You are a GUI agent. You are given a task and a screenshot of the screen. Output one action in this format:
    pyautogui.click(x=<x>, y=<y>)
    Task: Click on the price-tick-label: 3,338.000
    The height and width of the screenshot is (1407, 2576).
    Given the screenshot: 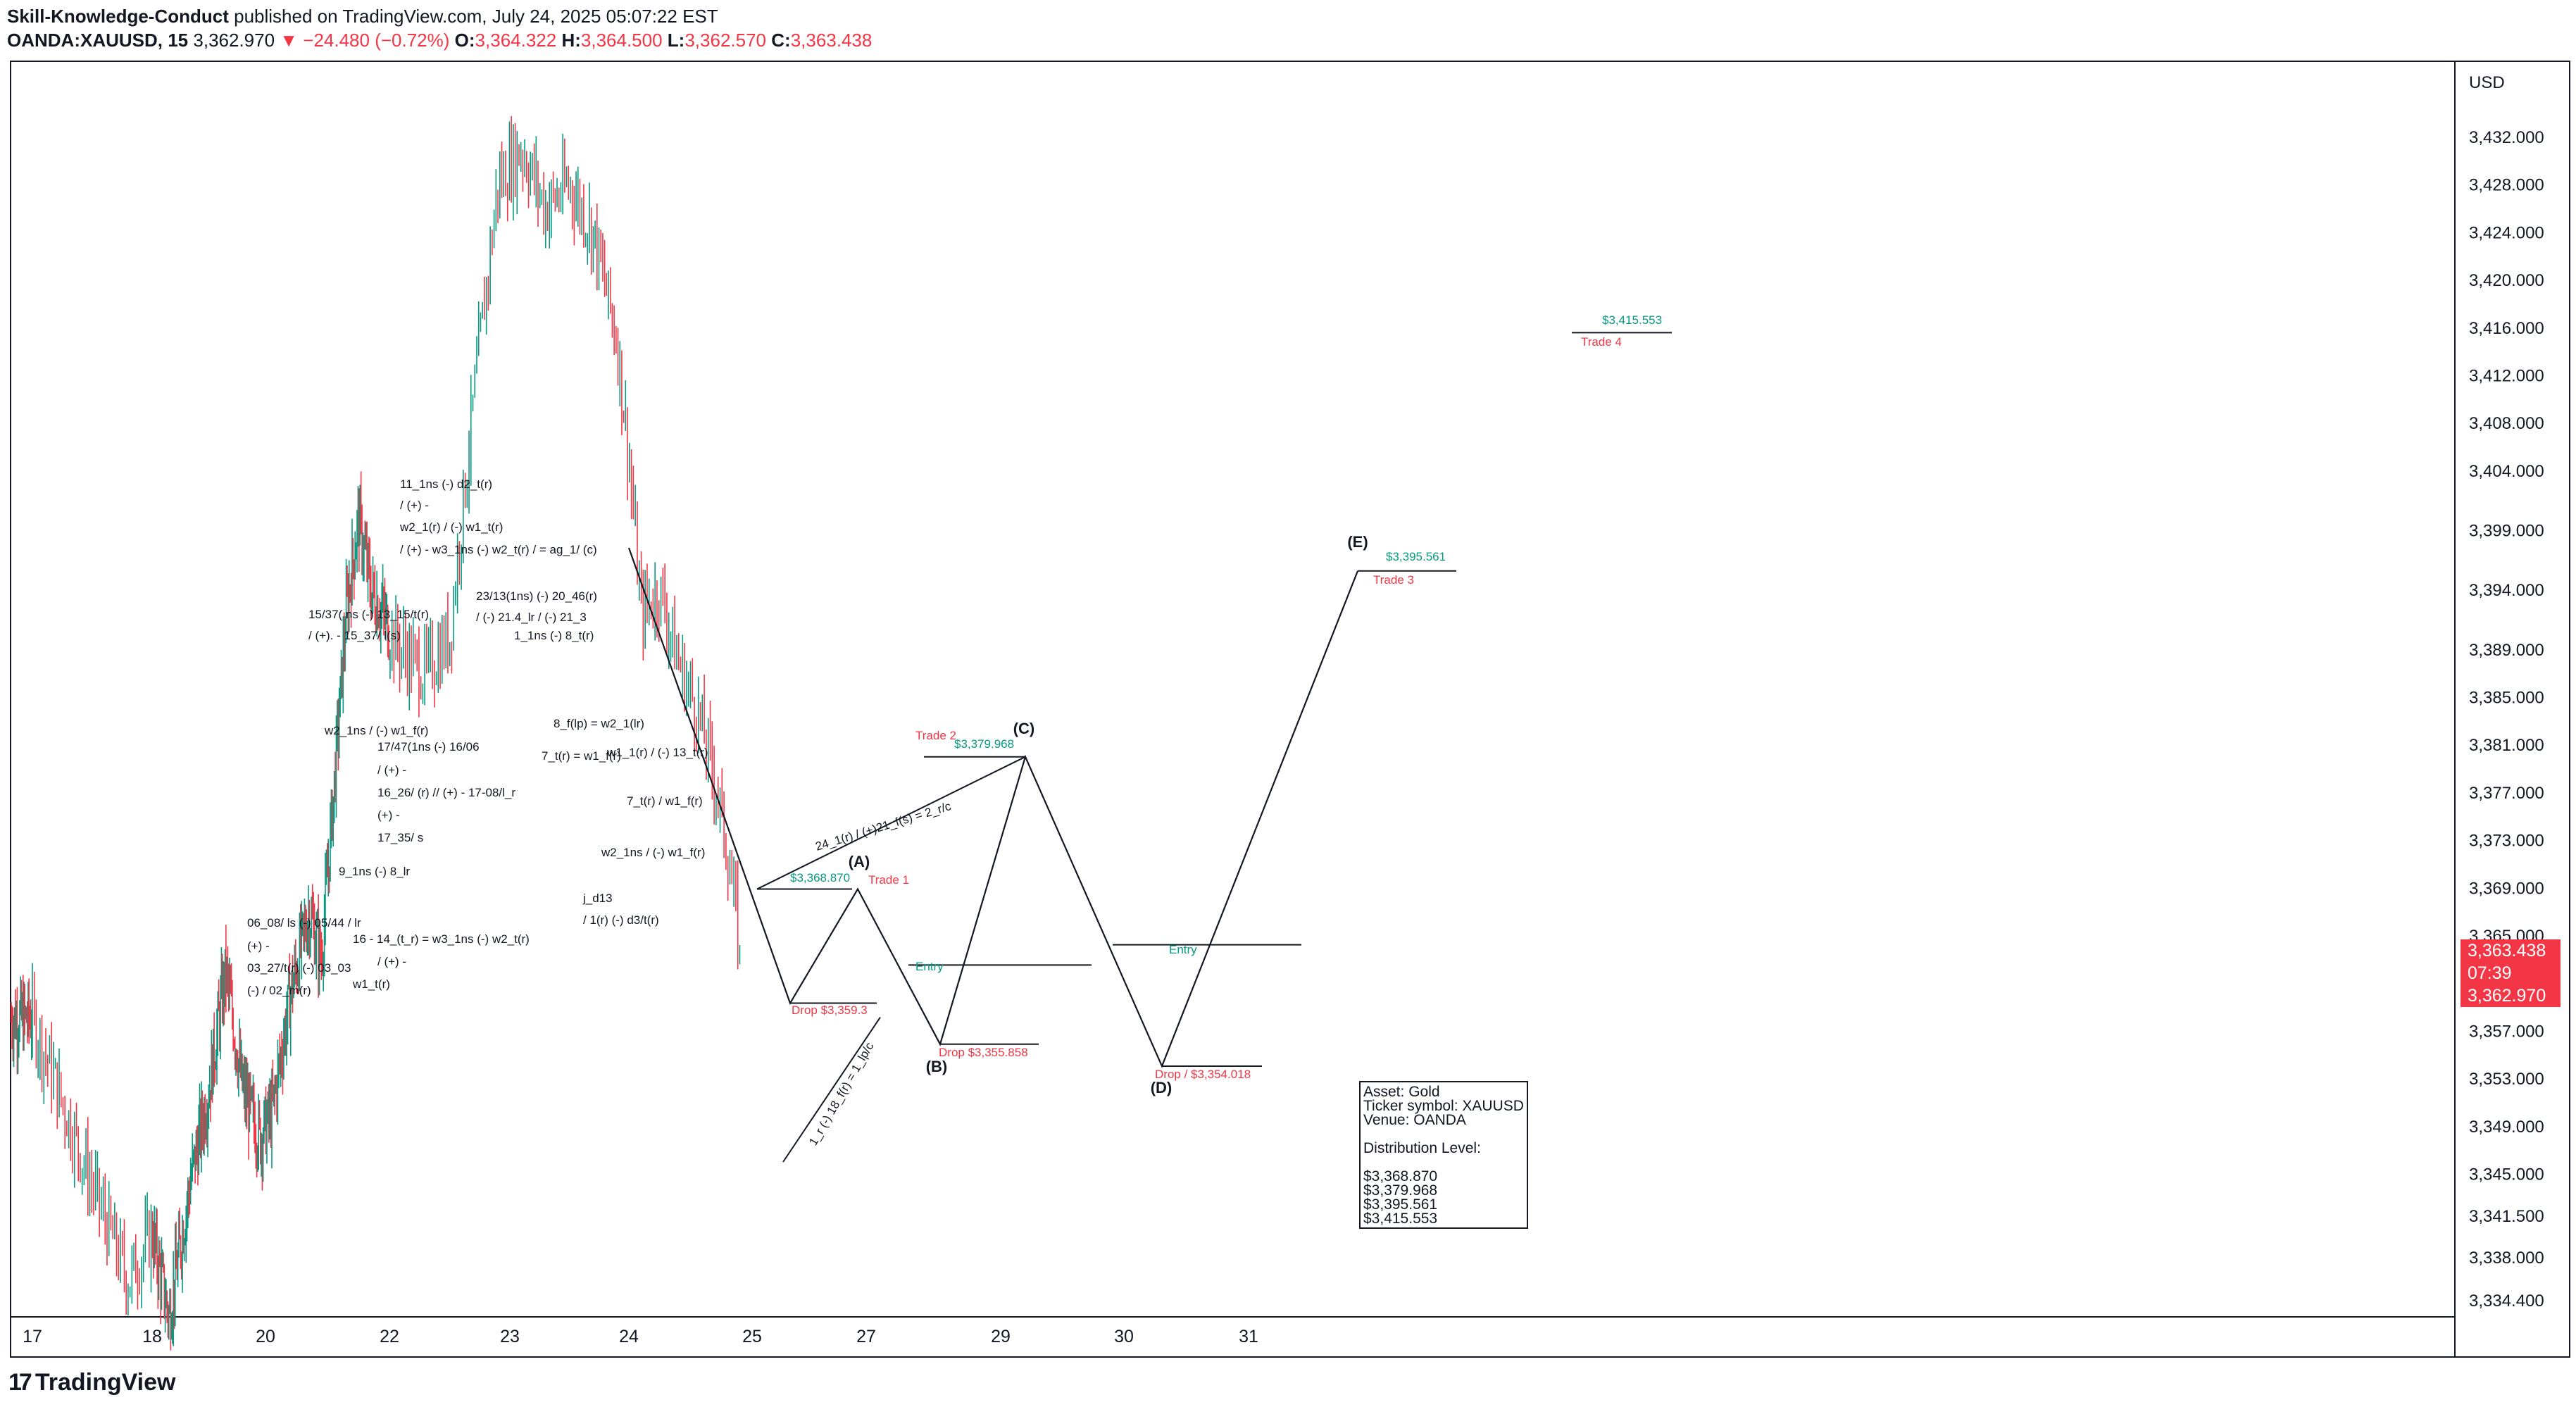 What is the action you would take?
    pyautogui.click(x=2506, y=1258)
    